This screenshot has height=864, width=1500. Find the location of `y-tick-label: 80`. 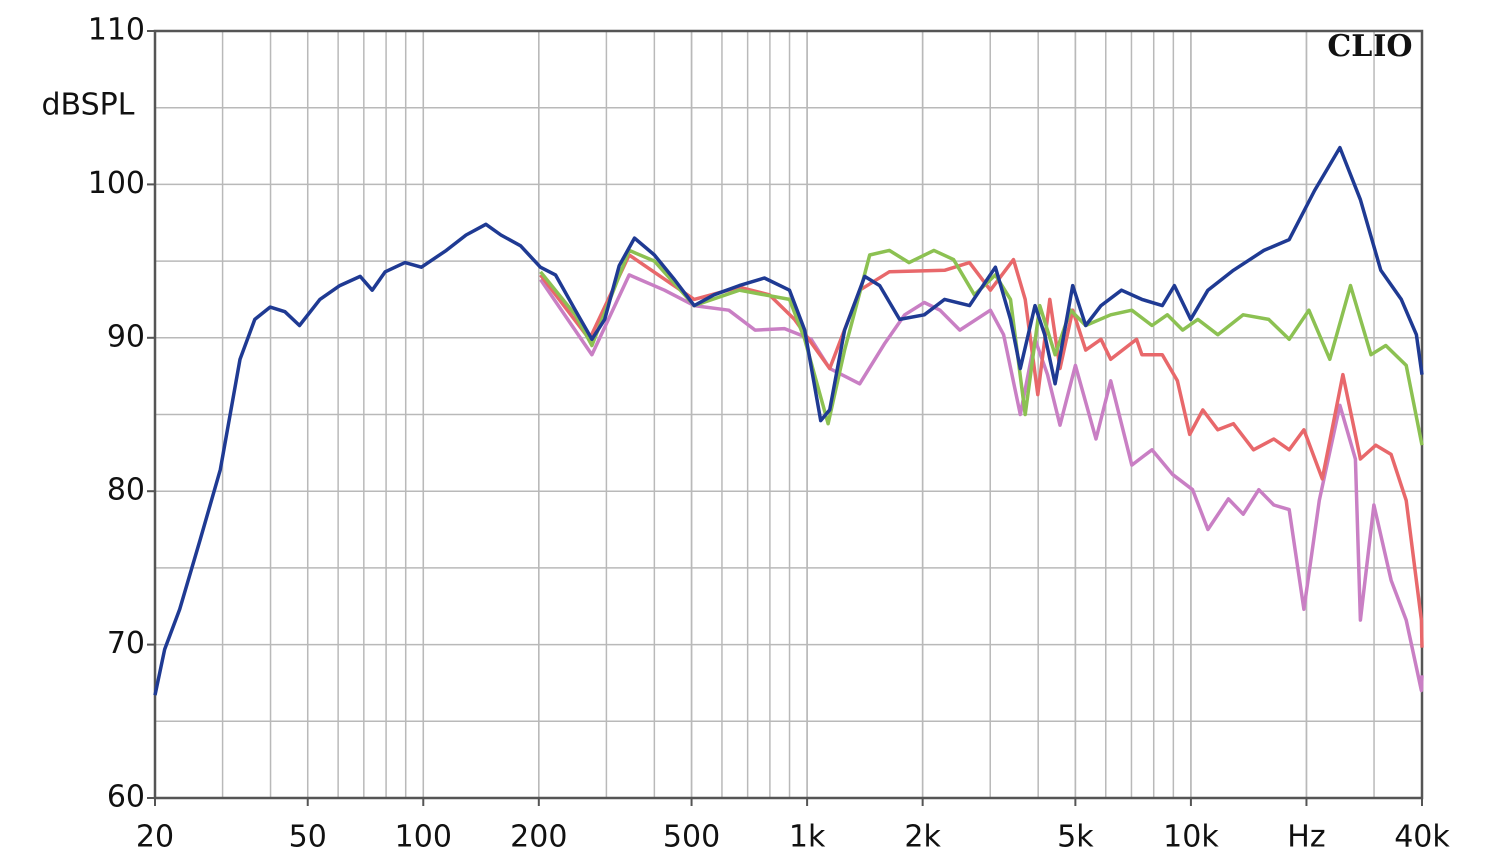

y-tick-label: 80 is located at coordinates (126, 490).